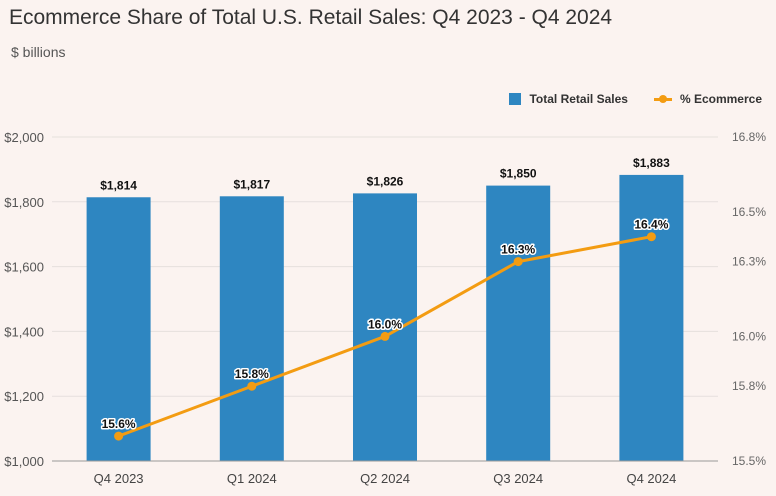  Describe the element at coordinates (24, 202) in the screenshot. I see `y-tick-label: $1,800` at that location.